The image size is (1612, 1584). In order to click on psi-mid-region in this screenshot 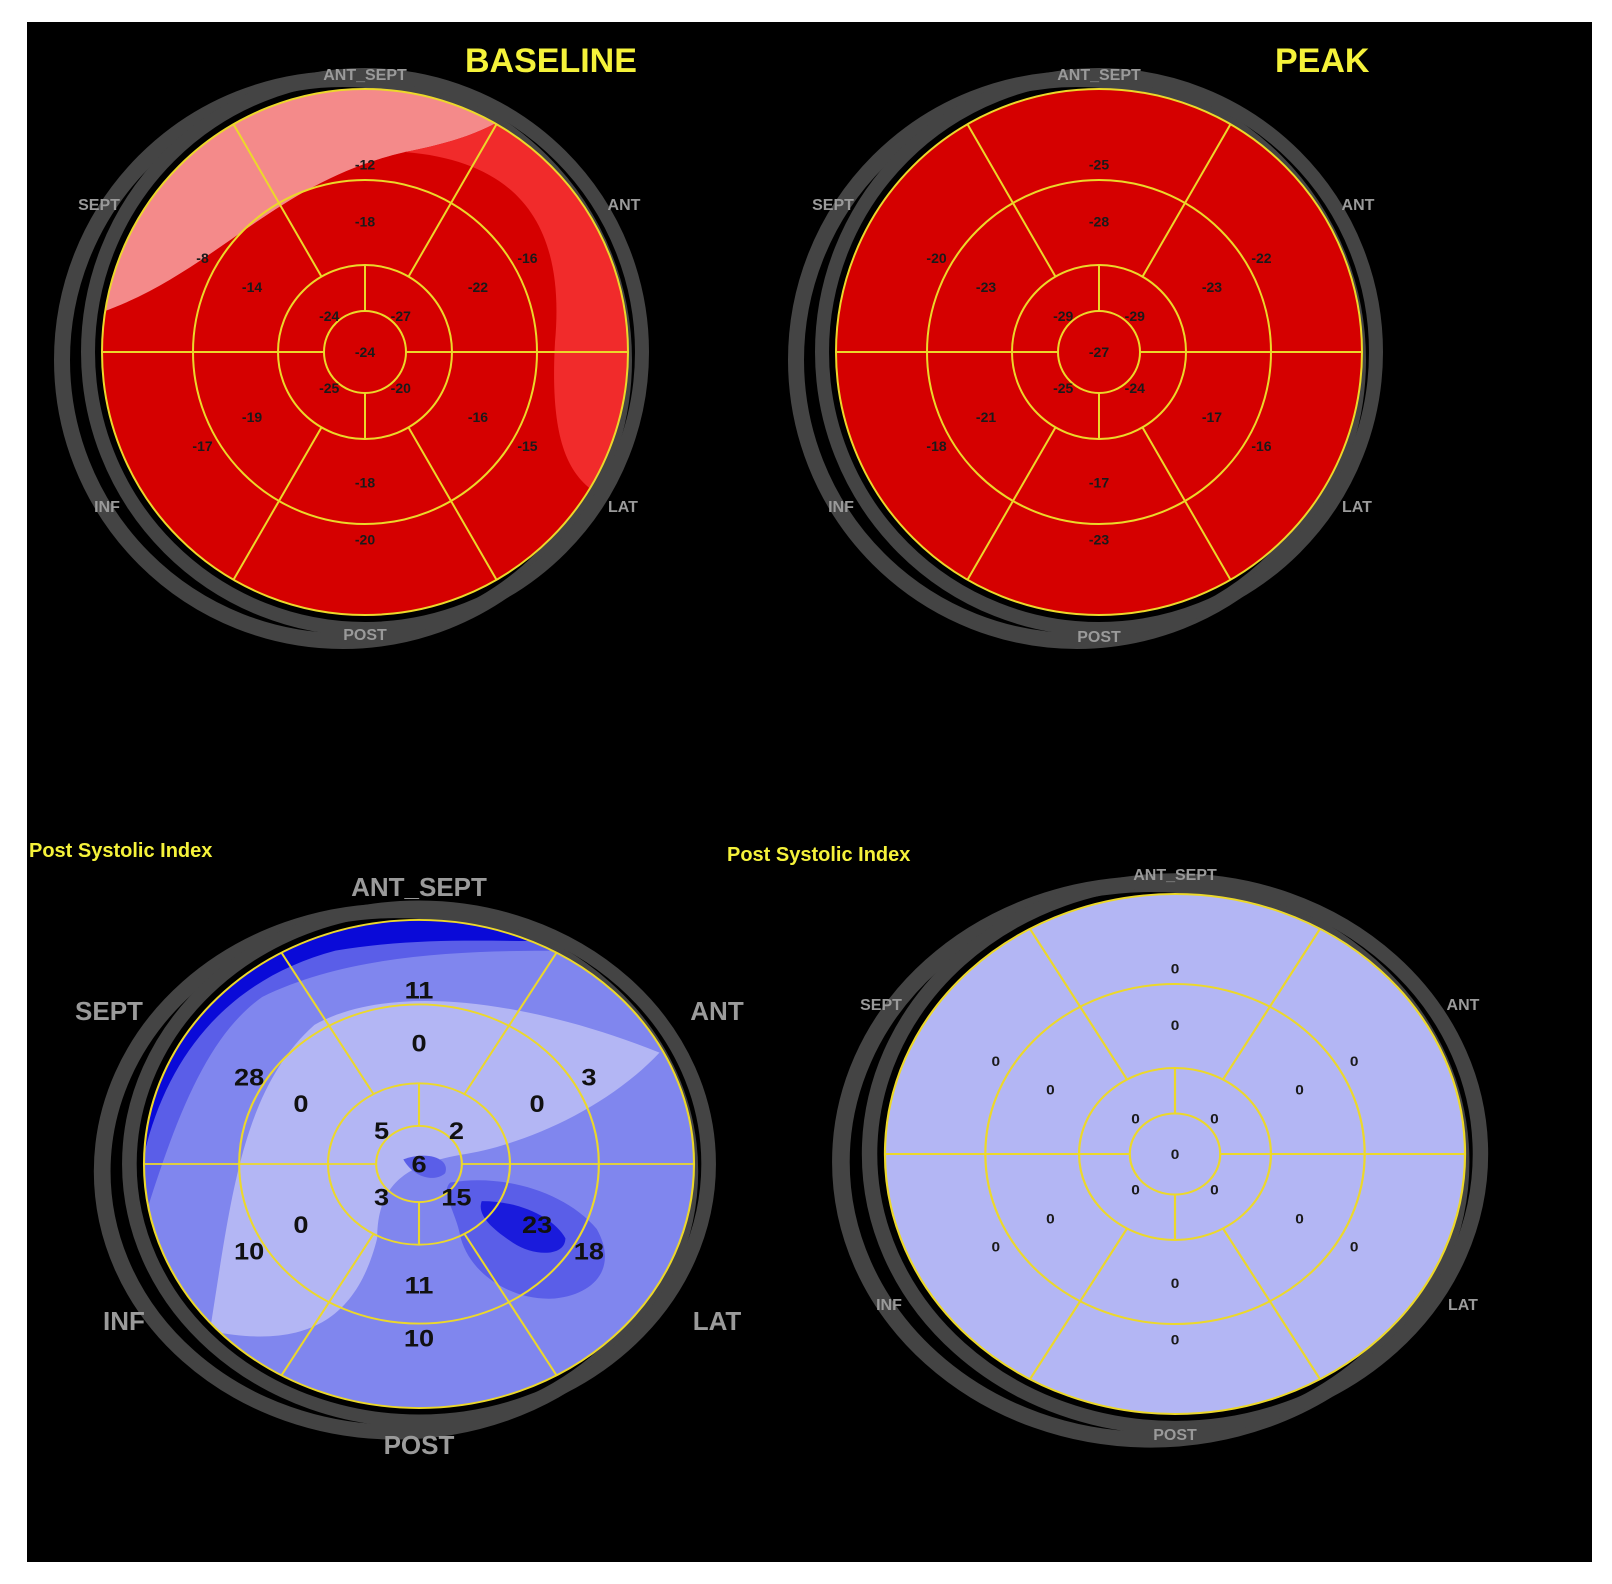, I will do `click(365, 1069)`.